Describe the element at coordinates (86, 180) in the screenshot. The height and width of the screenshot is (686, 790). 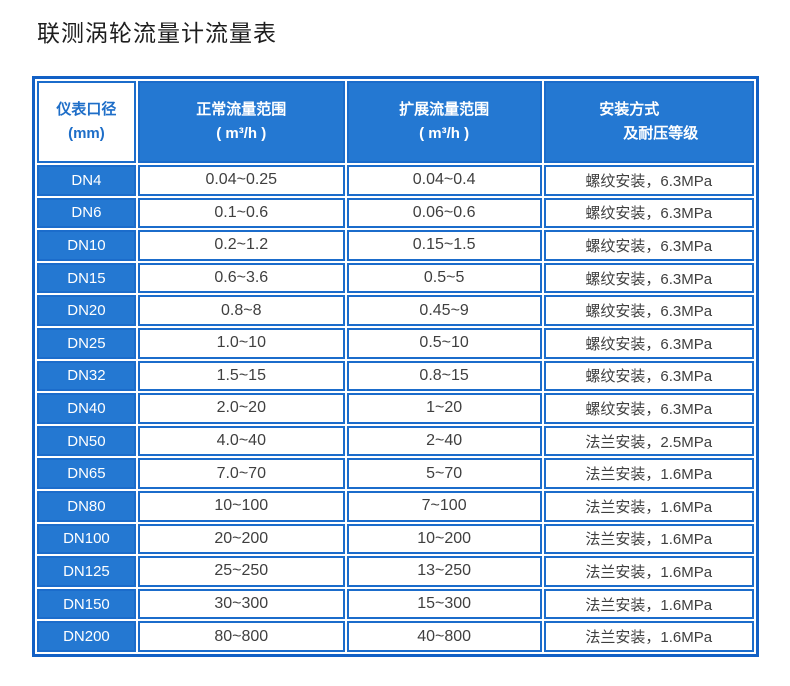
I see `diameter-cell: DN4` at that location.